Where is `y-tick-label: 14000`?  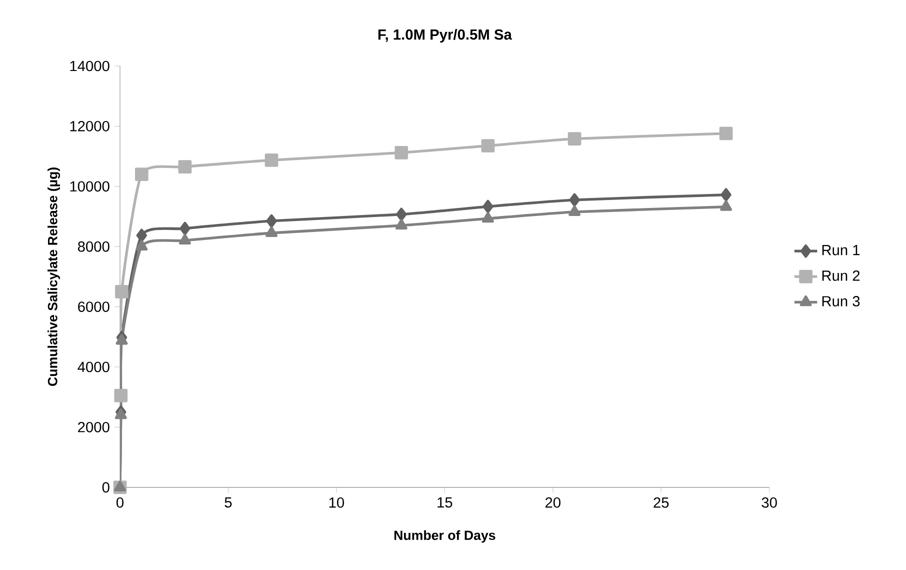 y-tick-label: 14000 is located at coordinates (90, 66).